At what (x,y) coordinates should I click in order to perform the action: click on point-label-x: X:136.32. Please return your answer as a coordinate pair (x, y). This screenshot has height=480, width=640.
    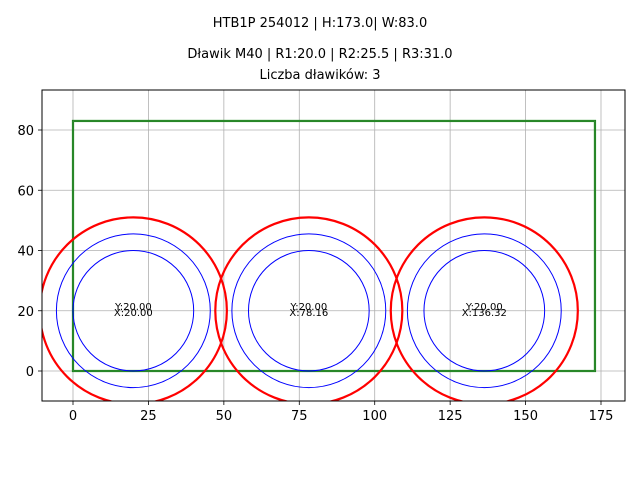
    Looking at the image, I should click on (484, 313).